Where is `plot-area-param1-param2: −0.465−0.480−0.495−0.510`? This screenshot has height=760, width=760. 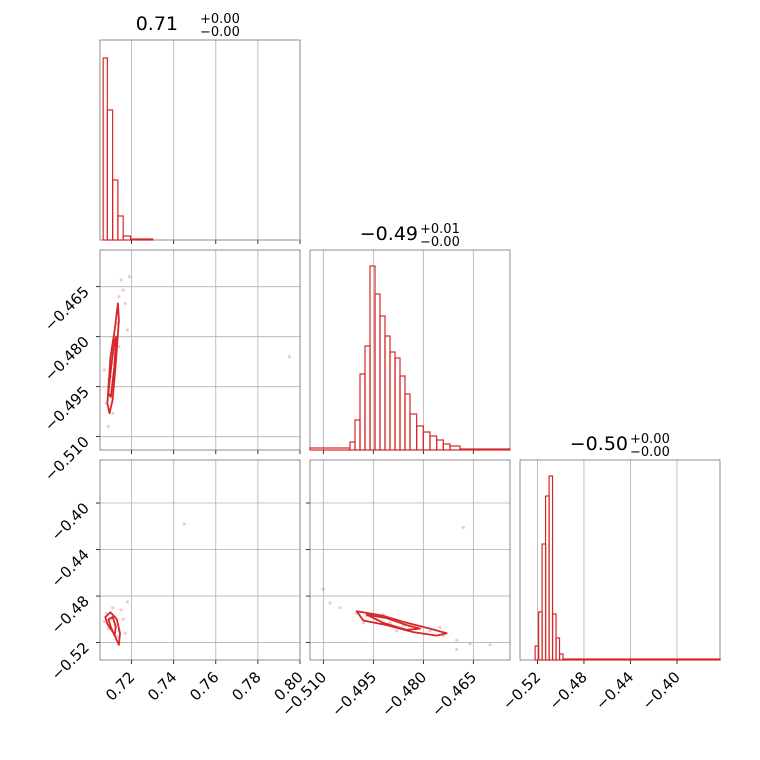 plot-area-param1-param2: −0.465−0.480−0.495−0.510 is located at coordinates (171, 367).